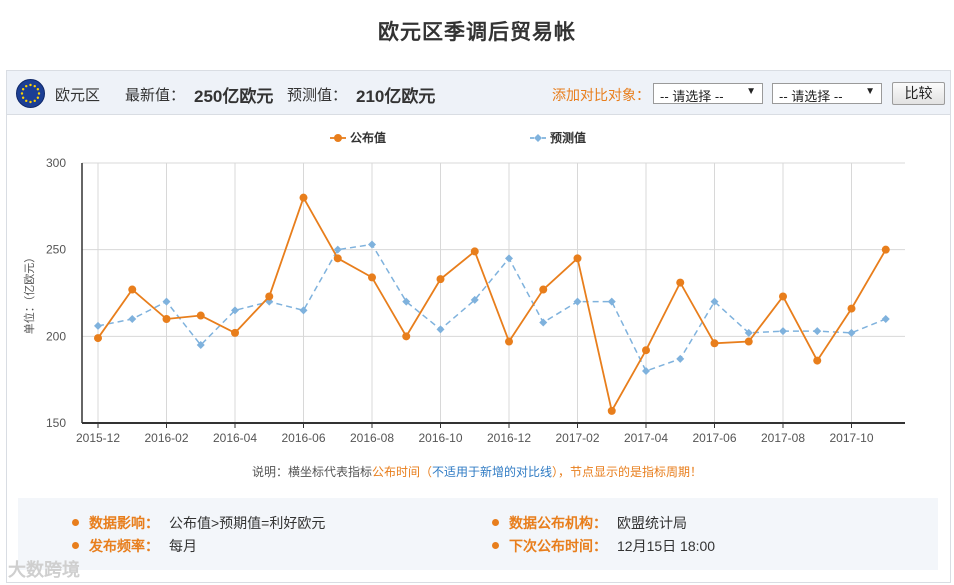 The width and height of the screenshot is (954, 585). I want to click on info-frequency-label: 发布频率：, so click(124, 546).